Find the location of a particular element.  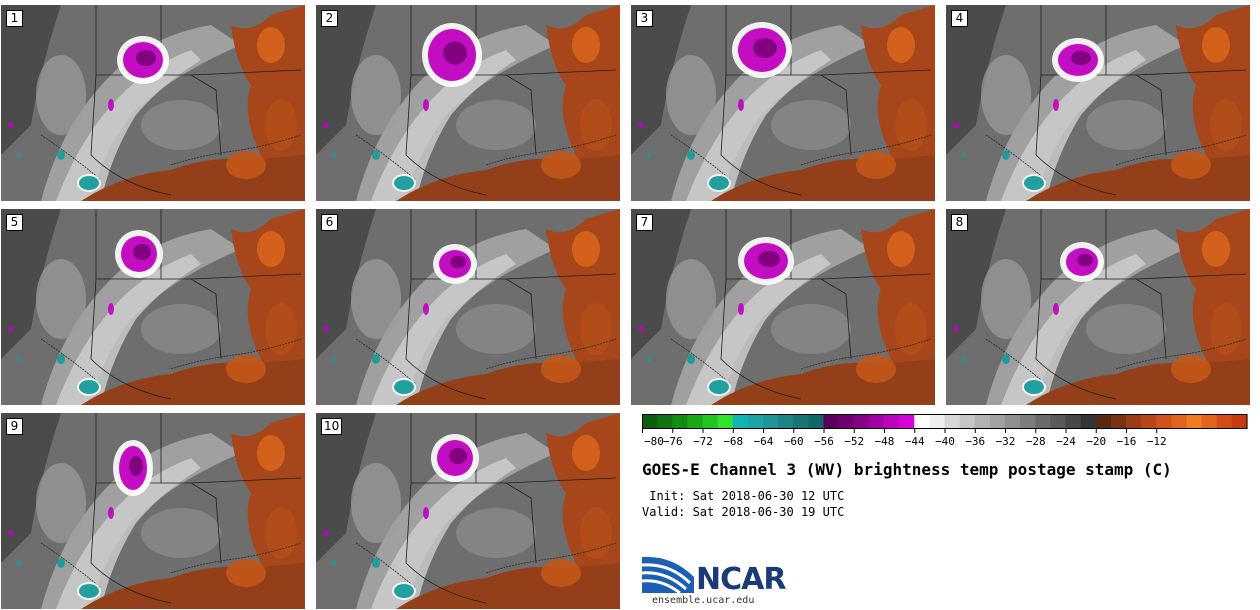

ncar-url: ensemble.ucar.edu is located at coordinates (703, 600).